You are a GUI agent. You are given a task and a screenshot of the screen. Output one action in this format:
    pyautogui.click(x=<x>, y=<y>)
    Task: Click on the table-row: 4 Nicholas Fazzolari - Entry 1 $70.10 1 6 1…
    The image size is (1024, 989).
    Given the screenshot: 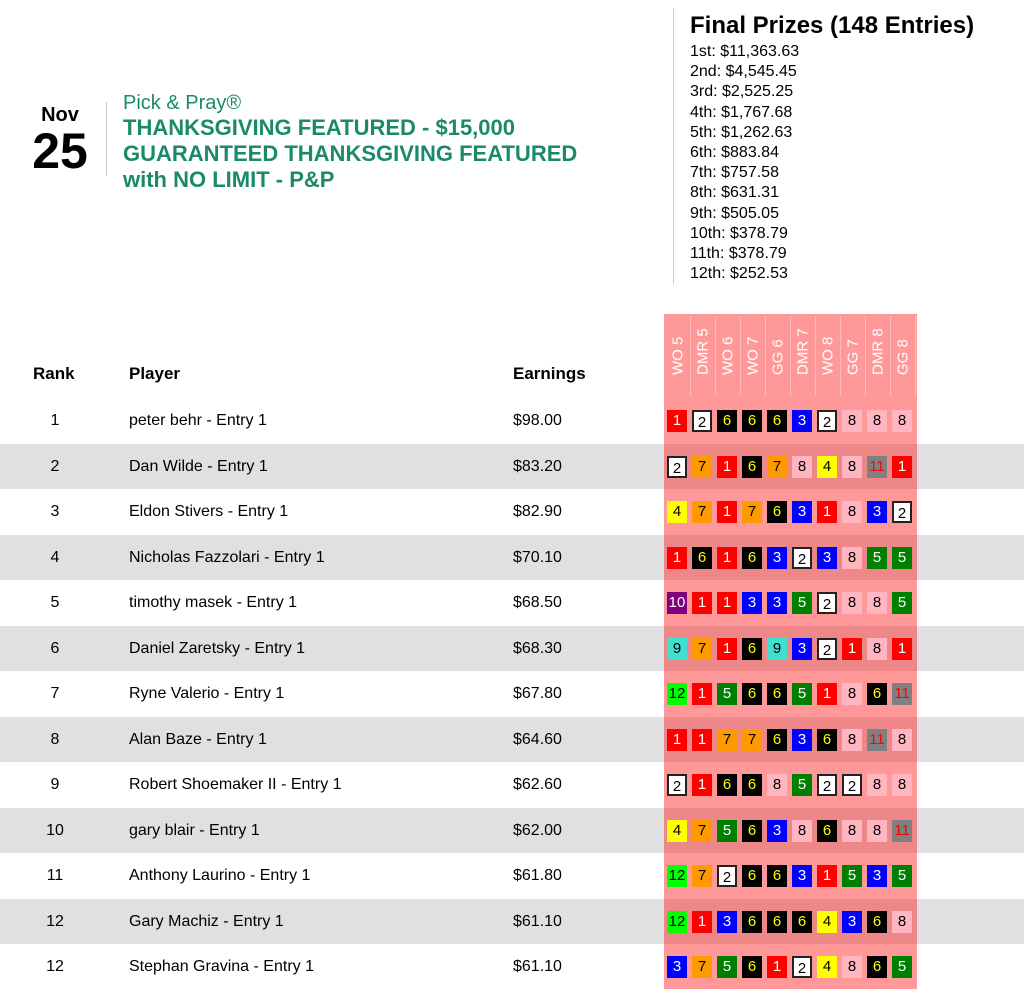 What is the action you would take?
    pyautogui.click(x=512, y=557)
    